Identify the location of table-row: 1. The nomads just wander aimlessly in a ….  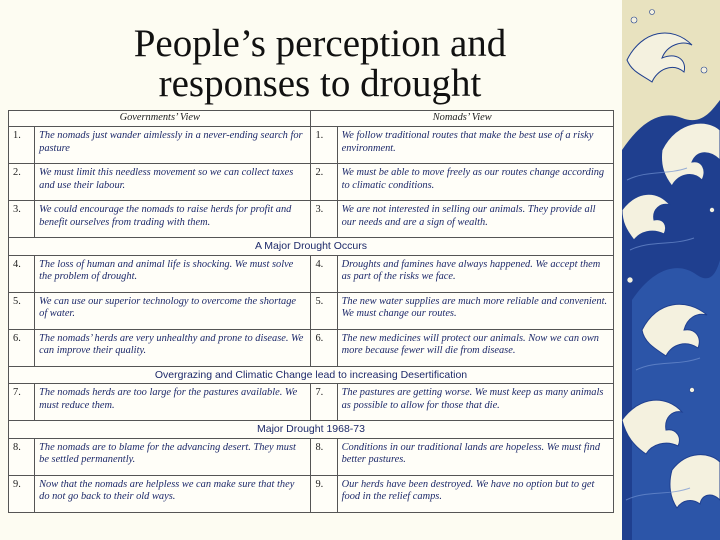
(311, 145).